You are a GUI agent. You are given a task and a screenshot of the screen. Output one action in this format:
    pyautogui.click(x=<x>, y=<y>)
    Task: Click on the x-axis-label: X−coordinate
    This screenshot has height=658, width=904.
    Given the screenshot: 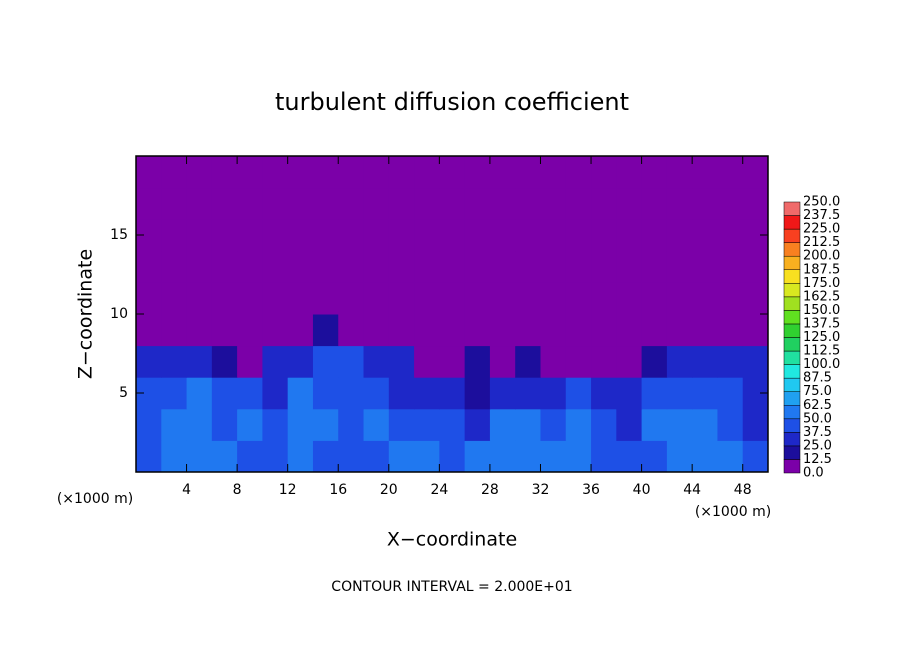 What is the action you would take?
    pyautogui.click(x=452, y=540)
    